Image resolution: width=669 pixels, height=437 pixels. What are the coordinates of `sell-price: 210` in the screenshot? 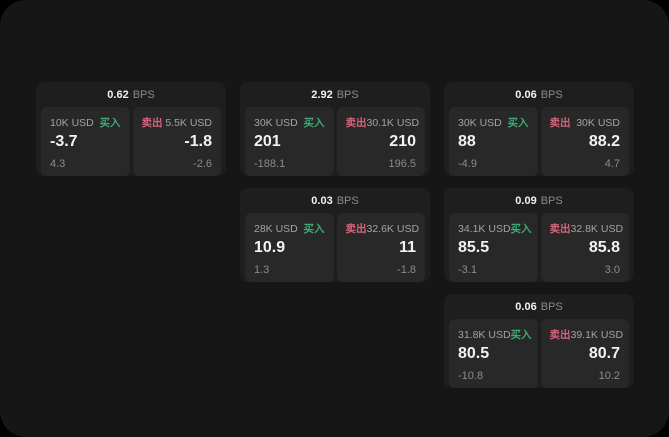 It's located at (402, 141).